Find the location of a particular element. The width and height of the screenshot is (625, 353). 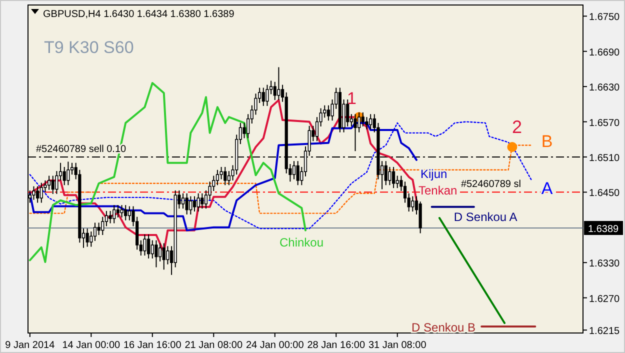

y-tick-label: 1.6750 is located at coordinates (604, 18).